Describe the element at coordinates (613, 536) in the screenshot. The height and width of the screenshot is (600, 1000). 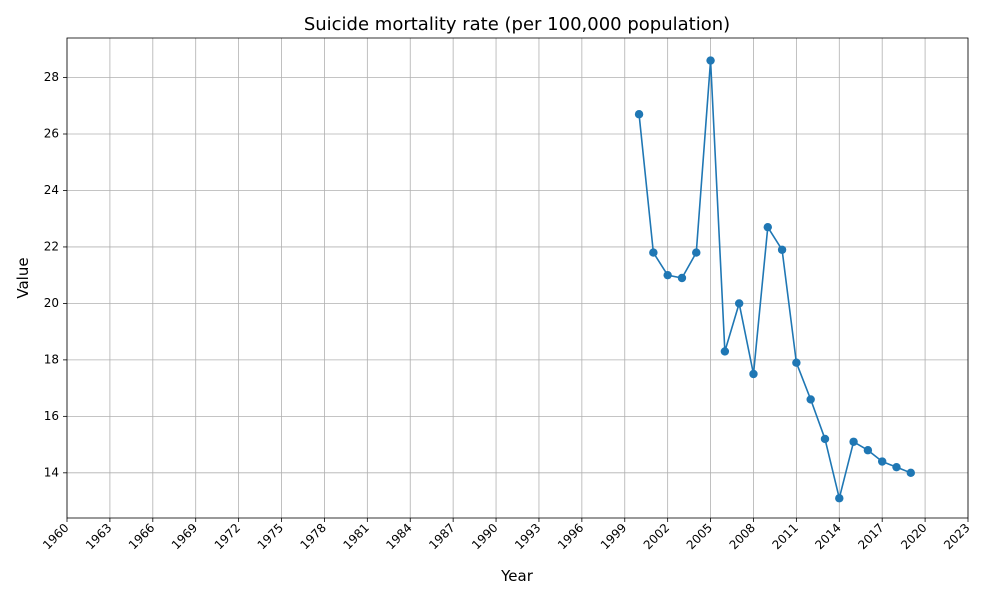
I see `x-tick-label: 1999` at that location.